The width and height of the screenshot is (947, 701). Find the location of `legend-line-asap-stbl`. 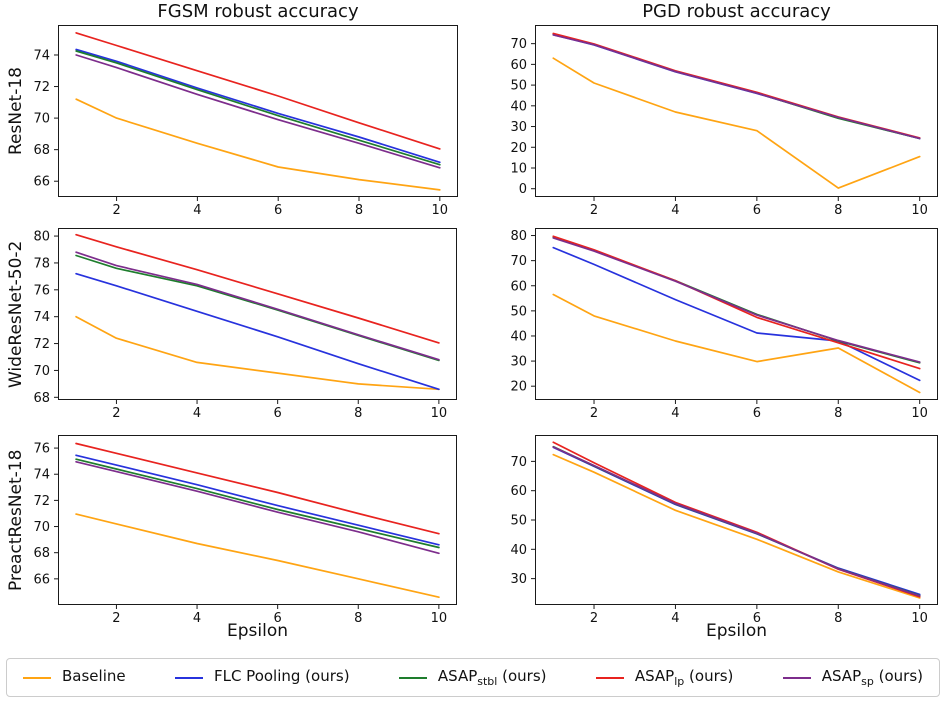

legend-line-asap-stbl is located at coordinates (412, 677).